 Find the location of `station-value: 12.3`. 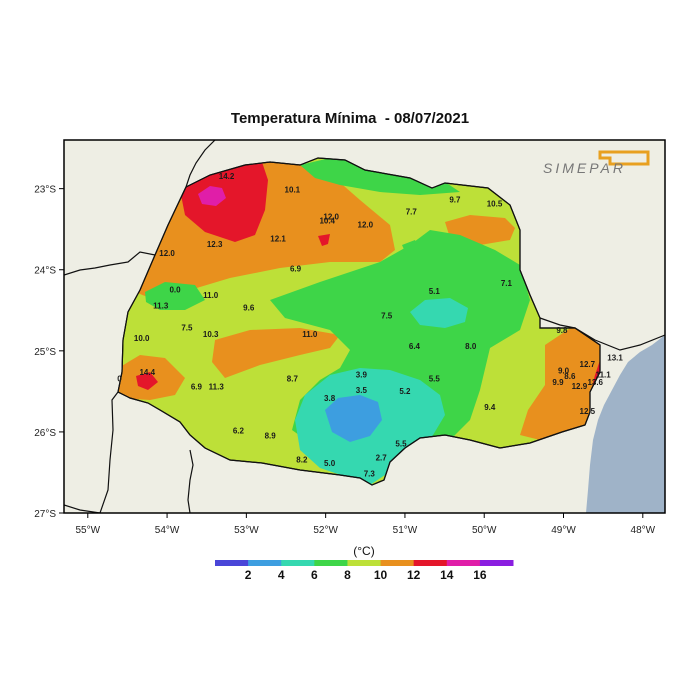

station-value: 12.3 is located at coordinates (215, 244).